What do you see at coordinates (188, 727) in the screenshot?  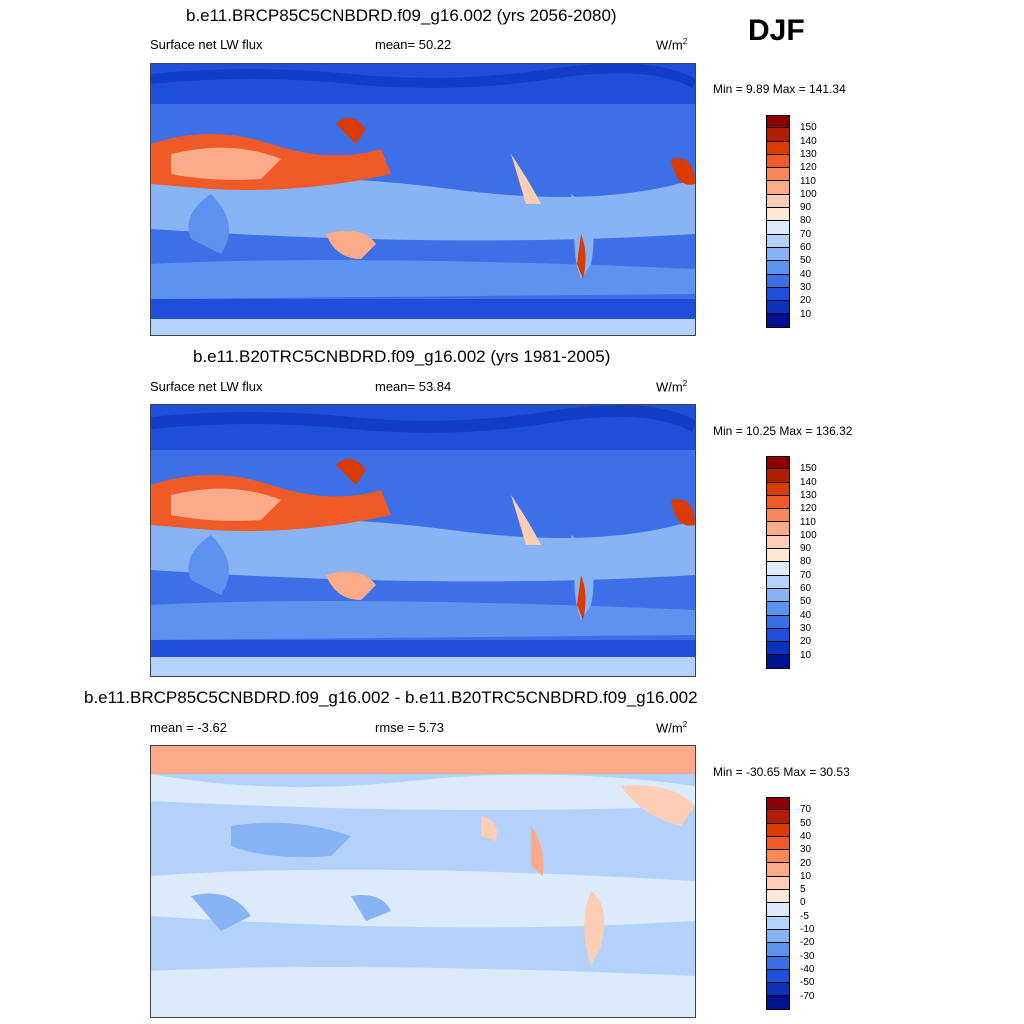 I see `panel-3-mean-label: mean = -3.62` at bounding box center [188, 727].